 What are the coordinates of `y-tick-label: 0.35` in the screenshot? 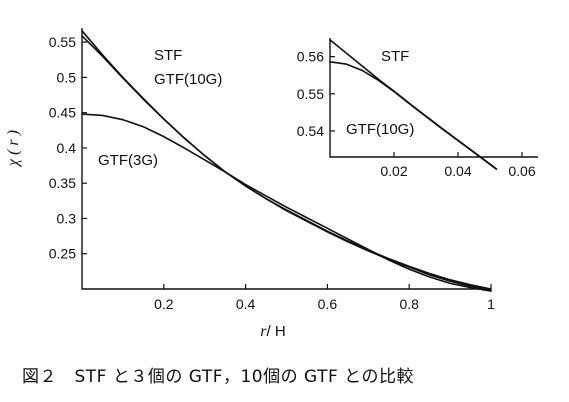 It's located at (62, 183).